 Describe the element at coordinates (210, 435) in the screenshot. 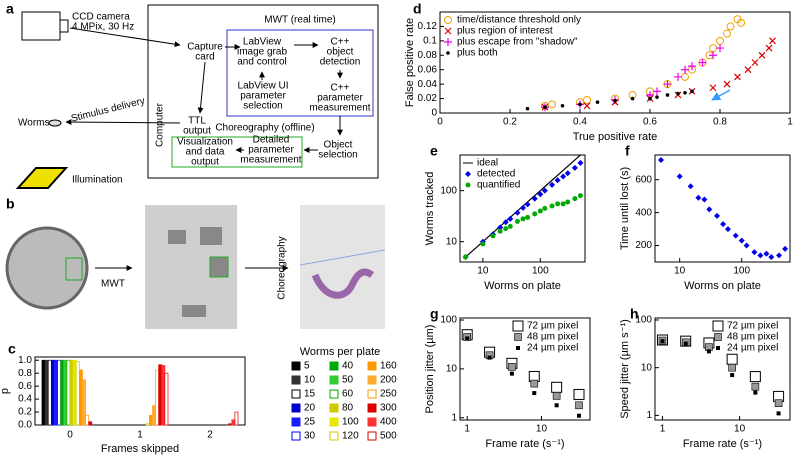

I see `x-tick-label: 2` at that location.